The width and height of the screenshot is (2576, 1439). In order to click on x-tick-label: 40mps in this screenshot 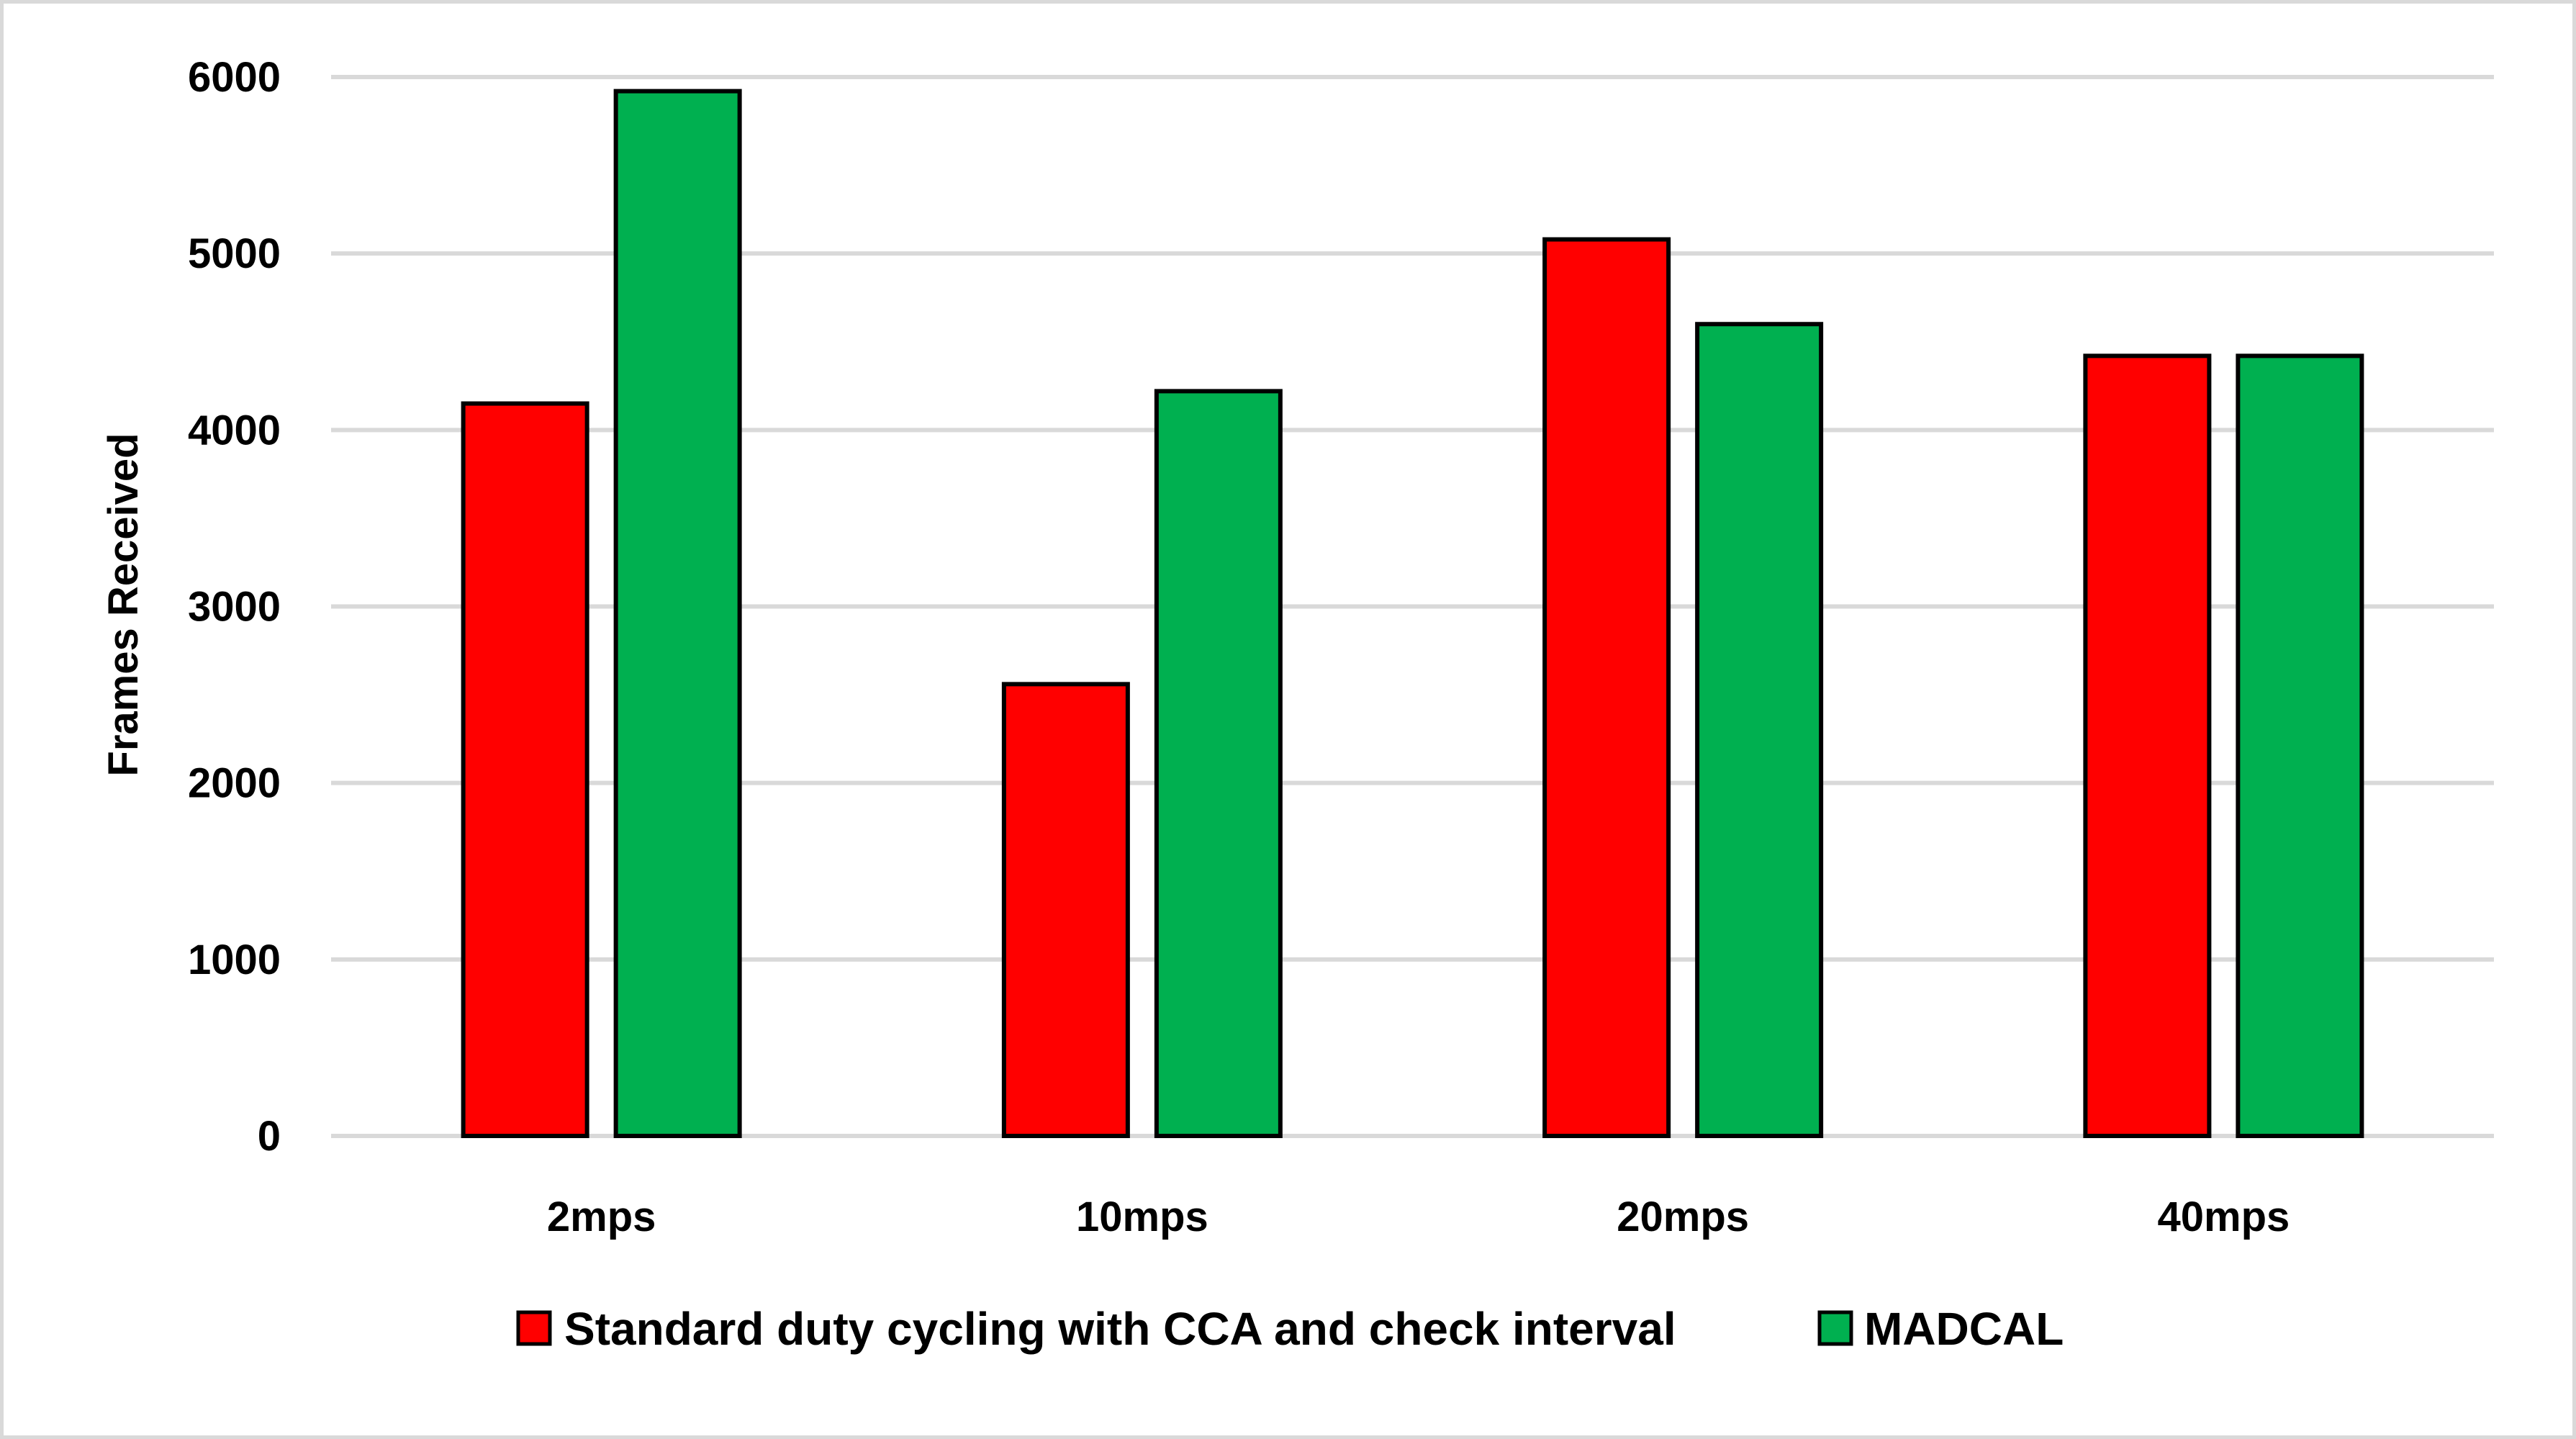, I will do `click(2223, 1217)`.